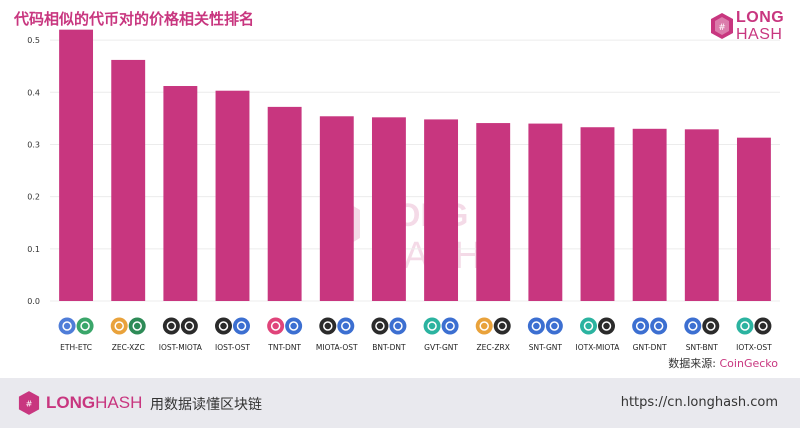 The image size is (800, 428). I want to click on x-tick-label: GNT-DNT, so click(650, 347).